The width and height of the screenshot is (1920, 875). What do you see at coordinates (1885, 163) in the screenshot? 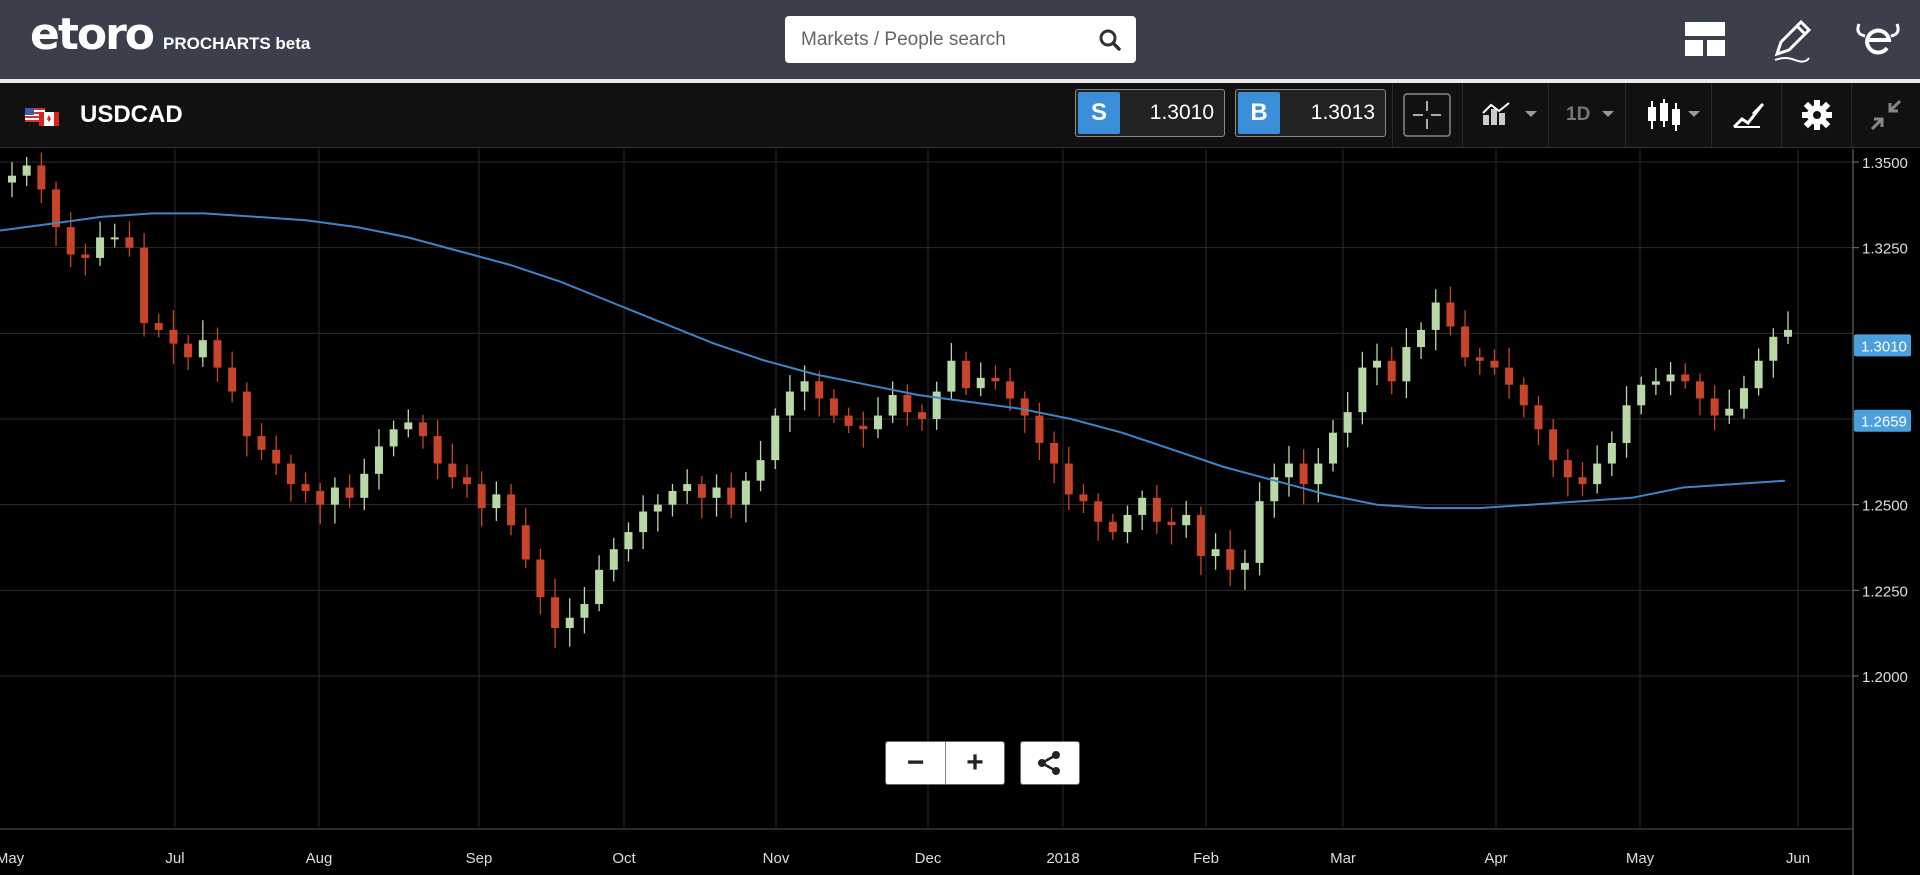
I see `y-tick-label: 1.3500` at bounding box center [1885, 163].